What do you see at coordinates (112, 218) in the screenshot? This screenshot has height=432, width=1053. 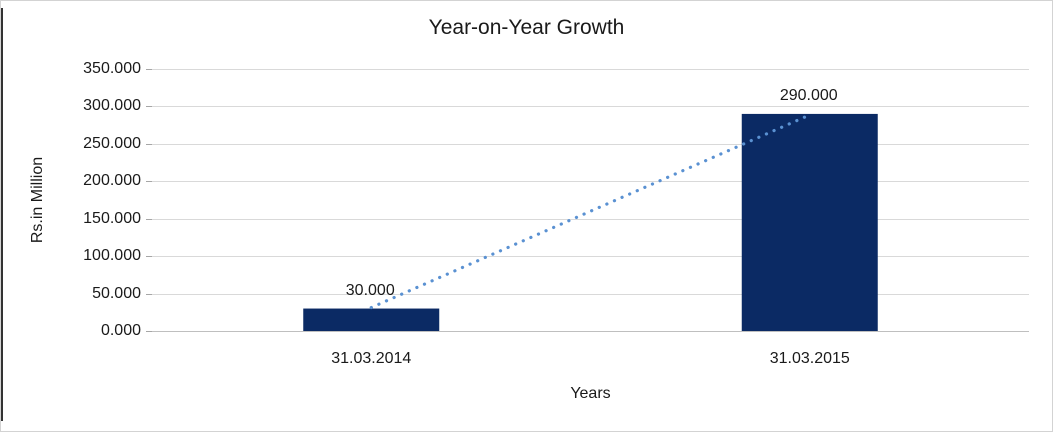 I see `y-tick-label: 150.000` at bounding box center [112, 218].